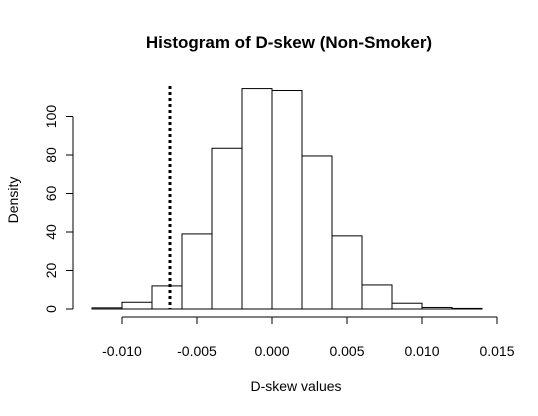 Image resolution: width=538 pixels, height=416 pixels. What do you see at coordinates (271, 351) in the screenshot?
I see `x-tick-label: 0.000` at bounding box center [271, 351].